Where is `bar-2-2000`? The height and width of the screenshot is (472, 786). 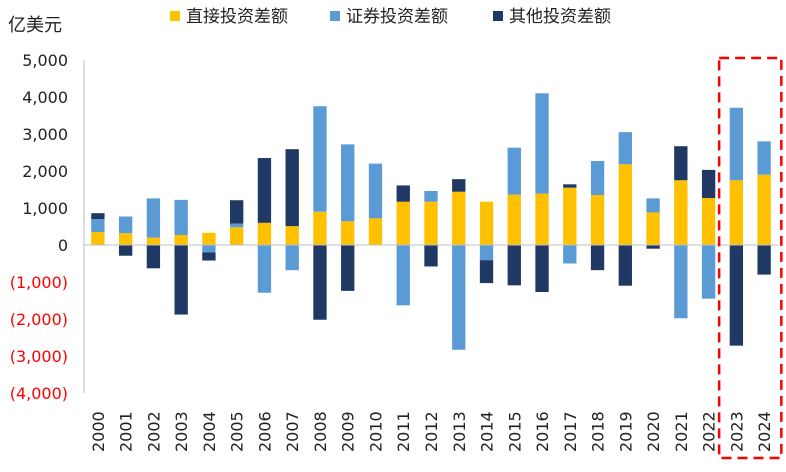 bar-2-2000 is located at coordinates (98, 216).